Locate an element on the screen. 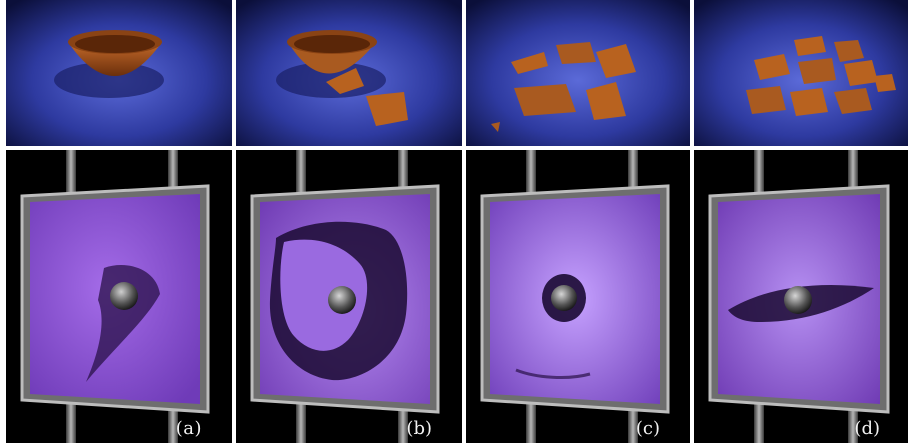  panel-label: (b) is located at coordinates (419, 428).